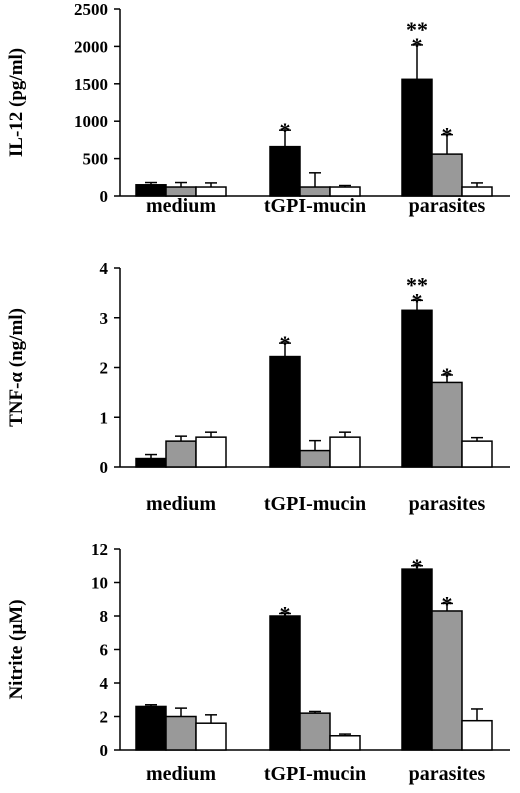 The image size is (520, 793). What do you see at coordinates (104, 417) in the screenshot?
I see `y-tick-label: 1` at bounding box center [104, 417].